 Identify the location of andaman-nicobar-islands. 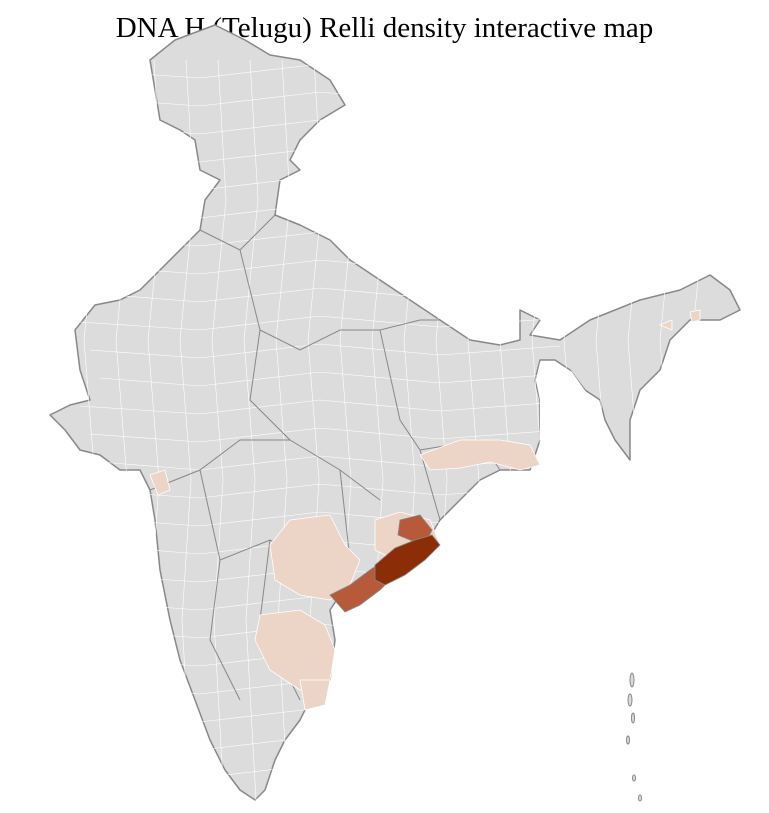
(634, 737).